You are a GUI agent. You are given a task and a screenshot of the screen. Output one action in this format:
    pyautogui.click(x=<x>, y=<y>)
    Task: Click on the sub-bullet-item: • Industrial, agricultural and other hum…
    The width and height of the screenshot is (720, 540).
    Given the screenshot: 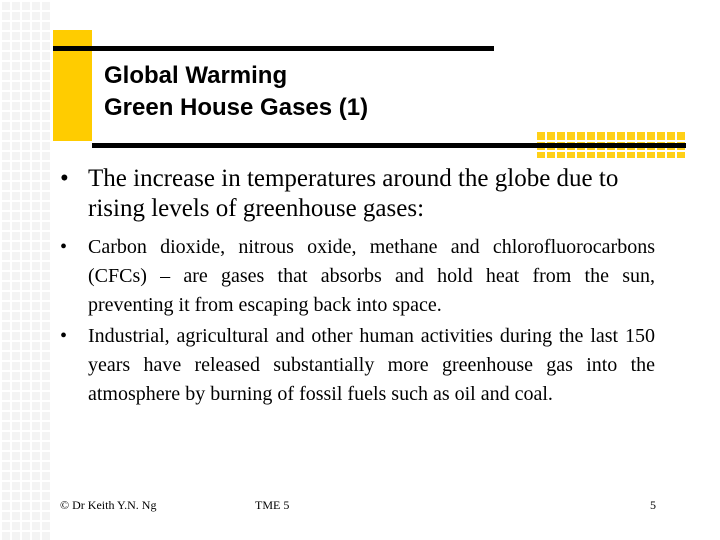 What is the action you would take?
    pyautogui.click(x=357, y=365)
    